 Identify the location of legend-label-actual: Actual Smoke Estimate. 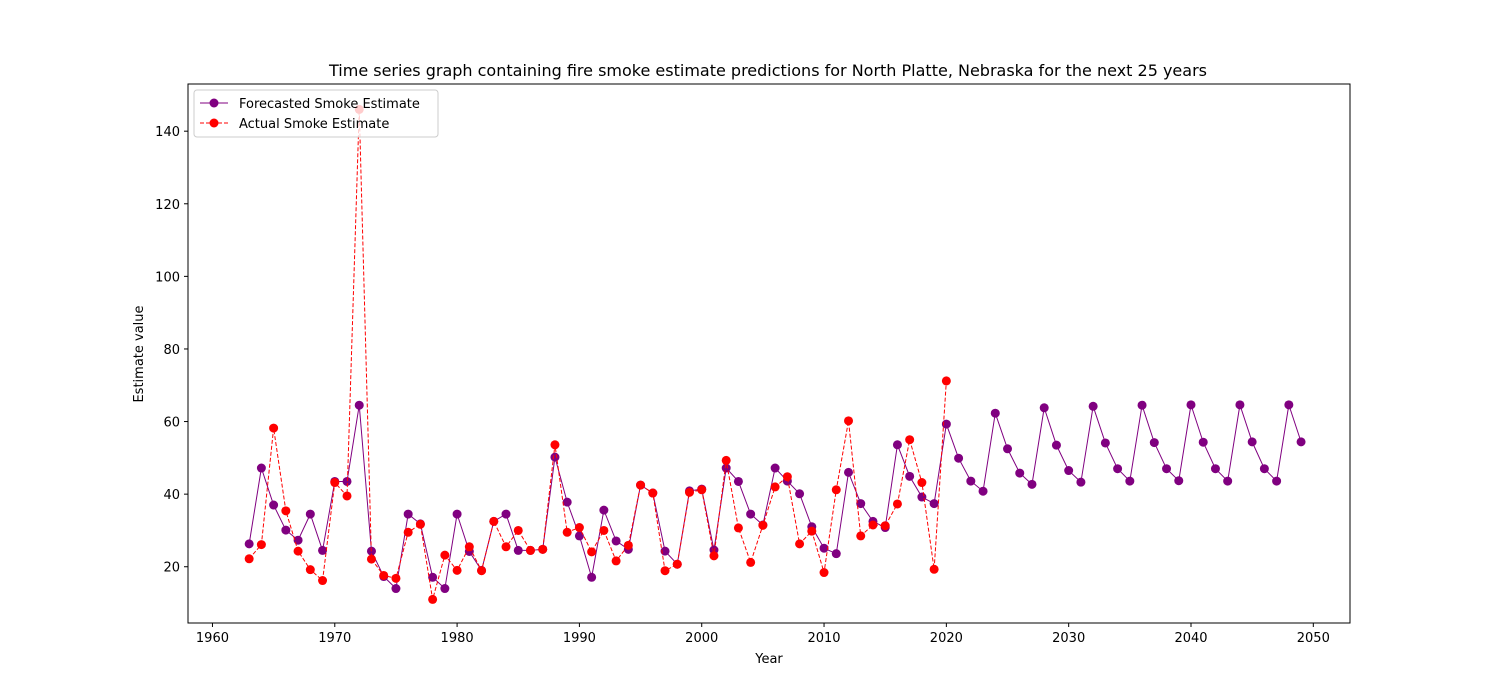
(314, 124).